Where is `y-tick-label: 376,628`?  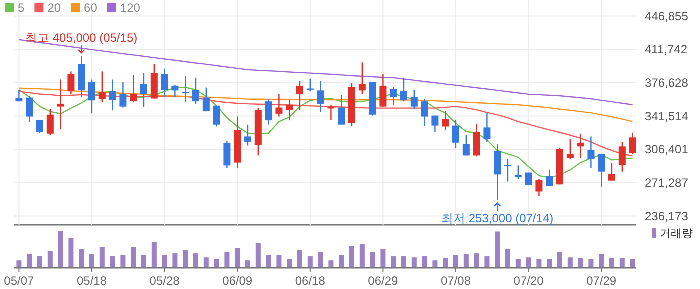
y-tick-label: 376,628 is located at coordinates (667, 83).